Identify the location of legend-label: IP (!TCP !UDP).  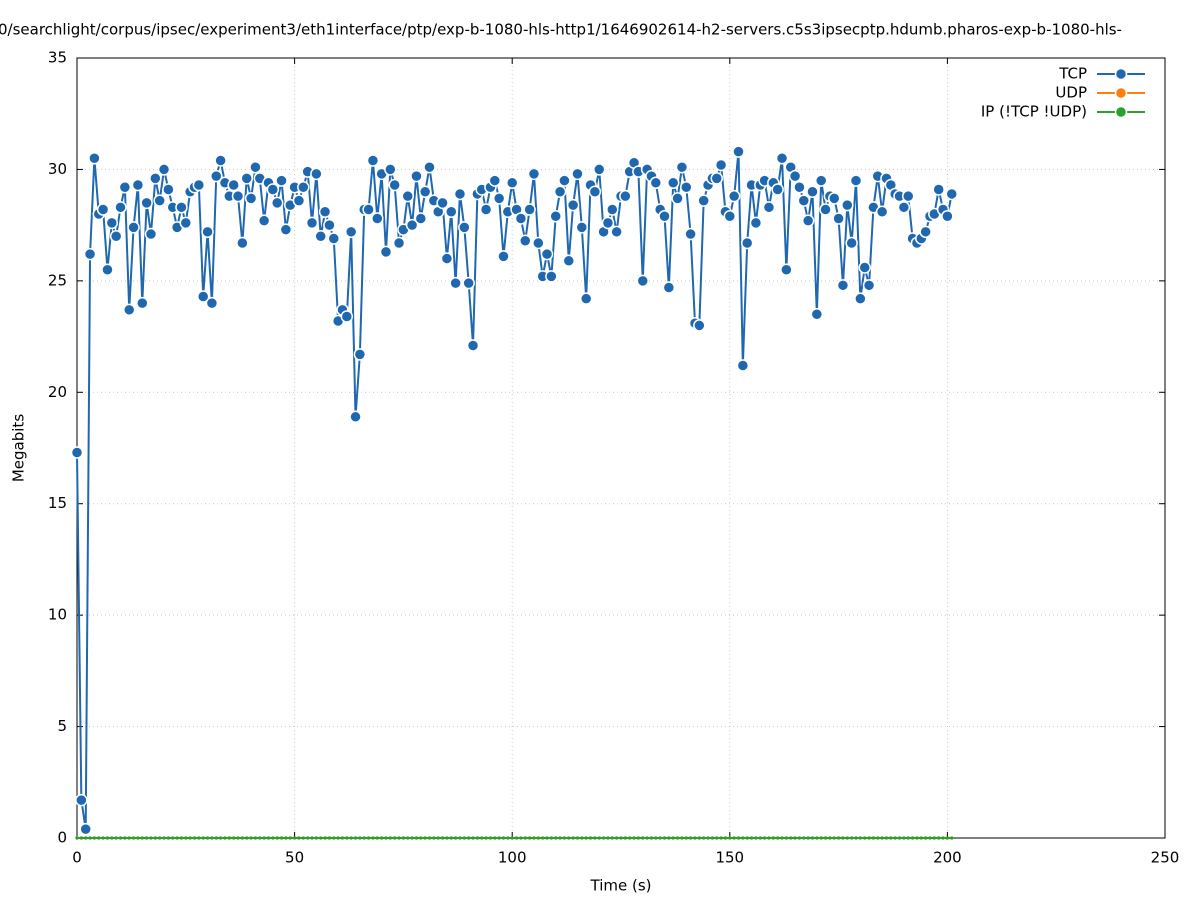
(1034, 112).